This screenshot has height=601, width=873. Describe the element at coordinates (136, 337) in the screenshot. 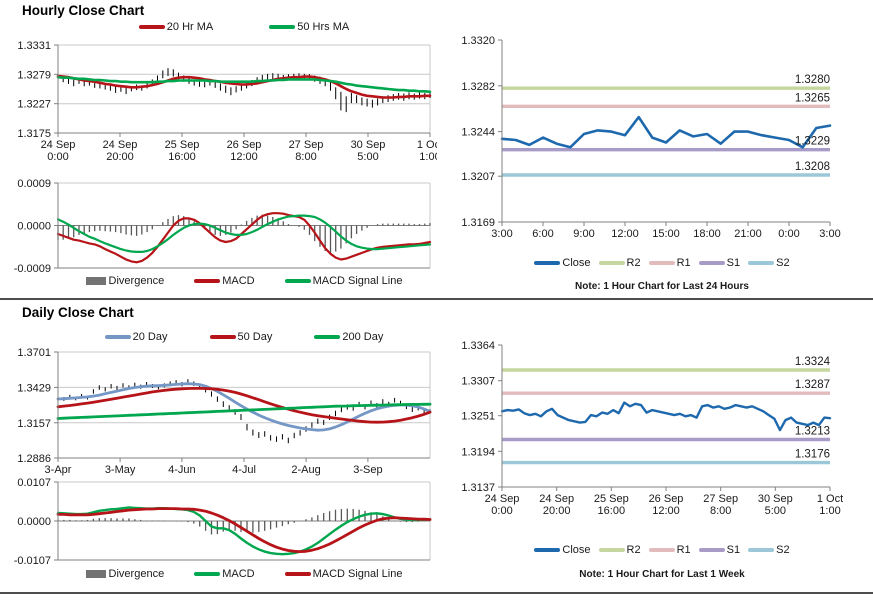

I see `legend-item-20-day: 20 Day` at that location.